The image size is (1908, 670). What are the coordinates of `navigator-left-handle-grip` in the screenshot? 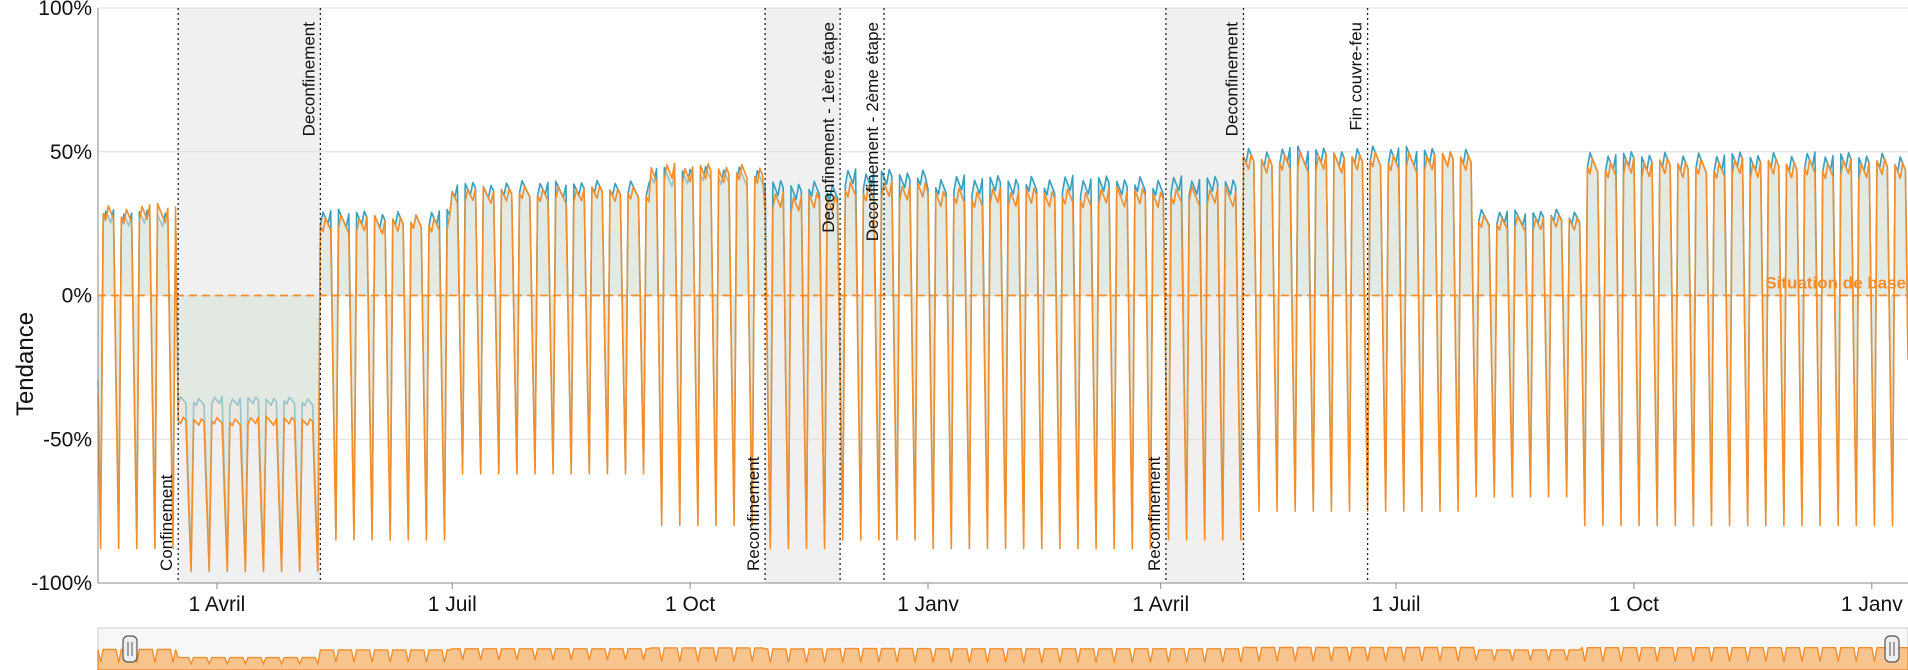 It's located at (130, 649).